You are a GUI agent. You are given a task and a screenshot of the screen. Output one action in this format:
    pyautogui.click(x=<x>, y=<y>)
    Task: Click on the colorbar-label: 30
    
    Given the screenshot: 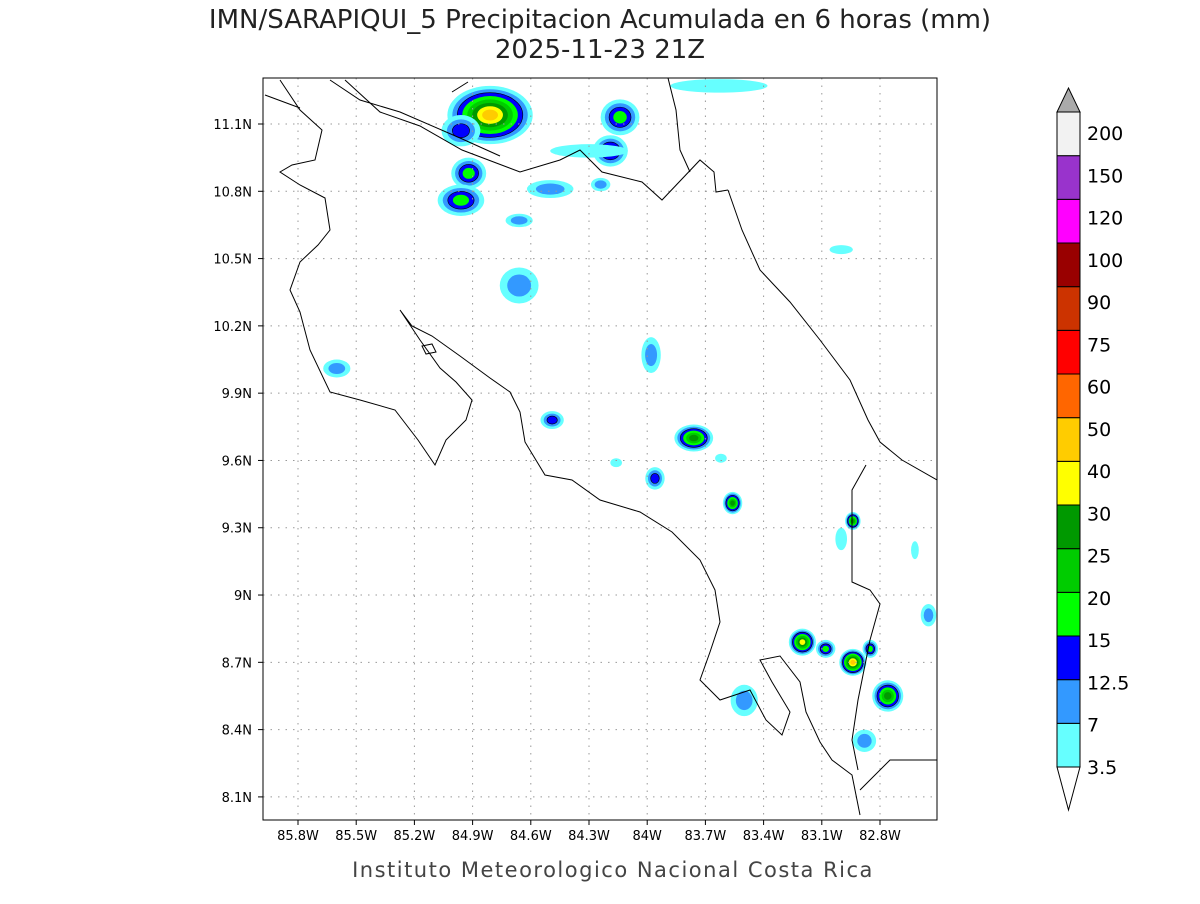 What is the action you would take?
    pyautogui.click(x=1099, y=514)
    